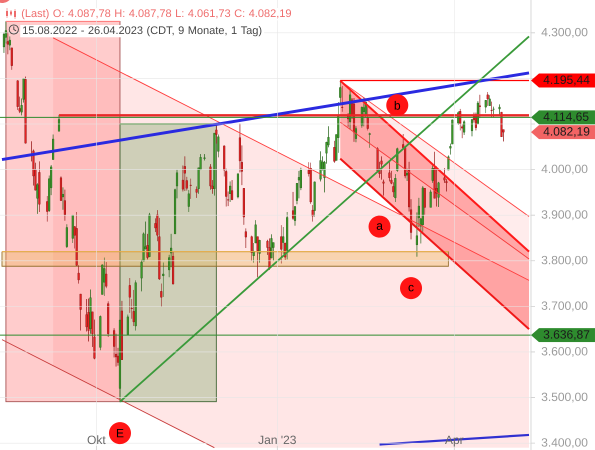 Image resolution: width=595 pixels, height=450 pixels. Describe the element at coordinates (97, 439) in the screenshot. I see `x-tick-label: Okt` at that location.